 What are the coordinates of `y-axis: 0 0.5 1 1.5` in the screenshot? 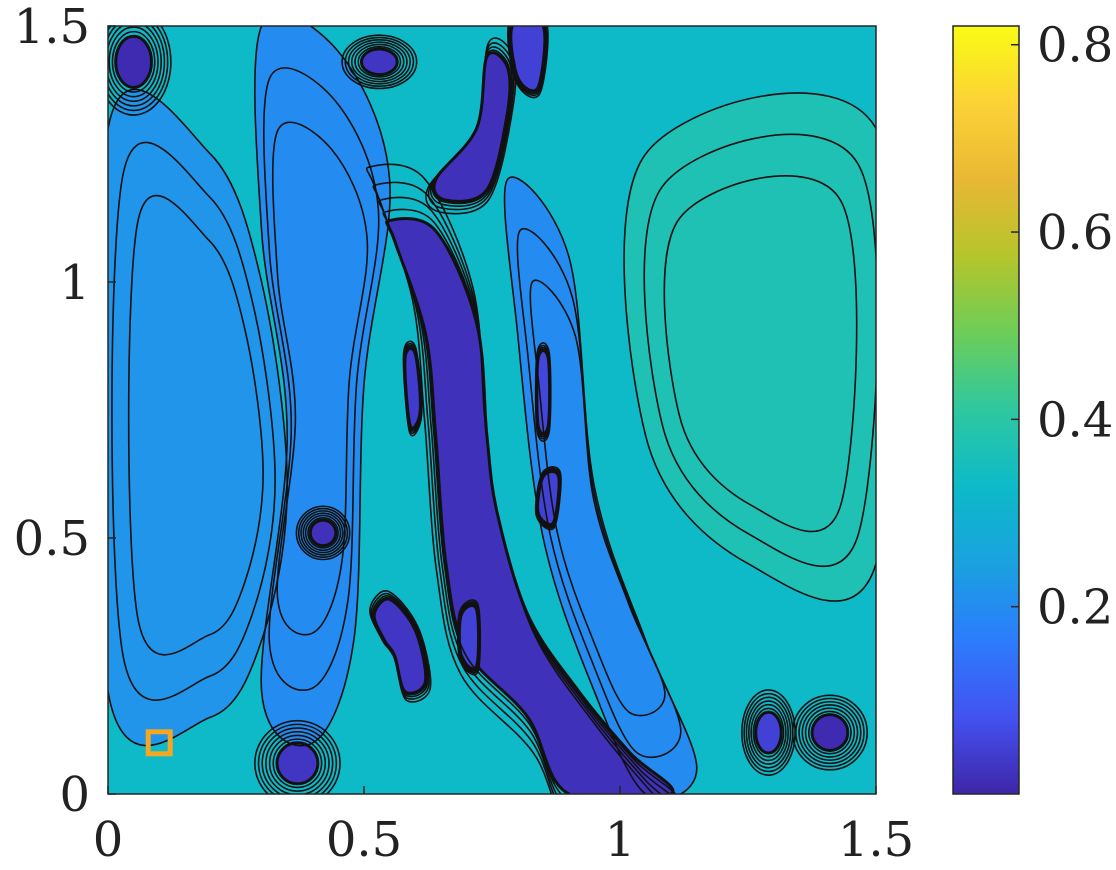 It's located at (65, 411).